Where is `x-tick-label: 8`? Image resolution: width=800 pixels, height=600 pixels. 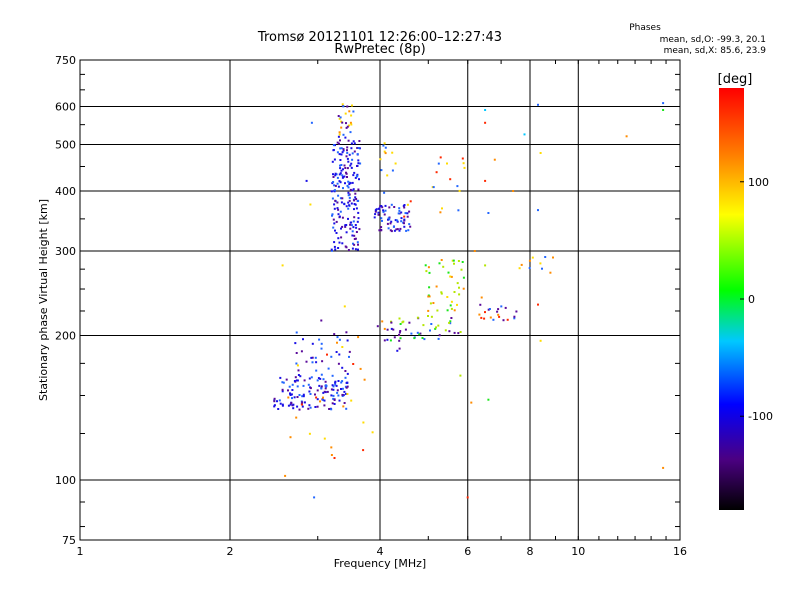 x-tick-label: 8 is located at coordinates (530, 551).